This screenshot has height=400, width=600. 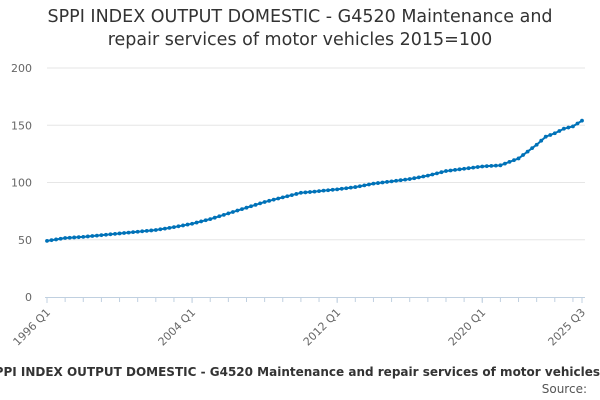 I want to click on source-label: Source:, so click(x=564, y=389).